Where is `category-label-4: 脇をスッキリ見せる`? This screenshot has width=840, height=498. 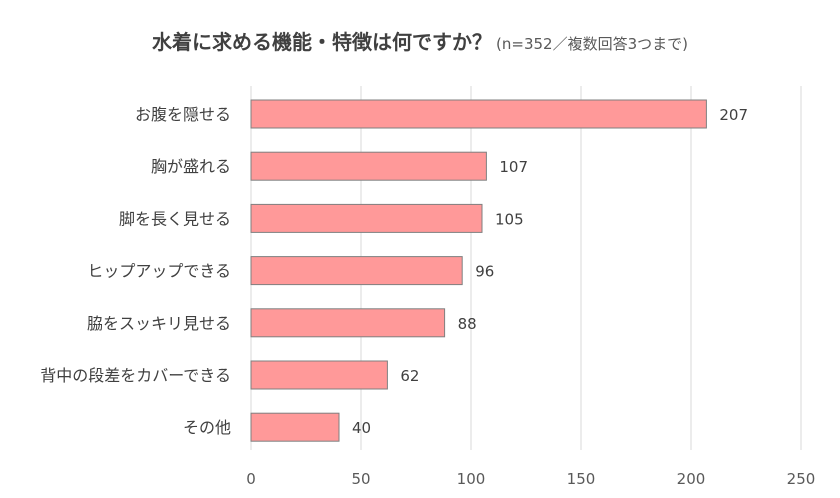 category-label-4: 脇をスッキリ見せる is located at coordinates (159, 323).